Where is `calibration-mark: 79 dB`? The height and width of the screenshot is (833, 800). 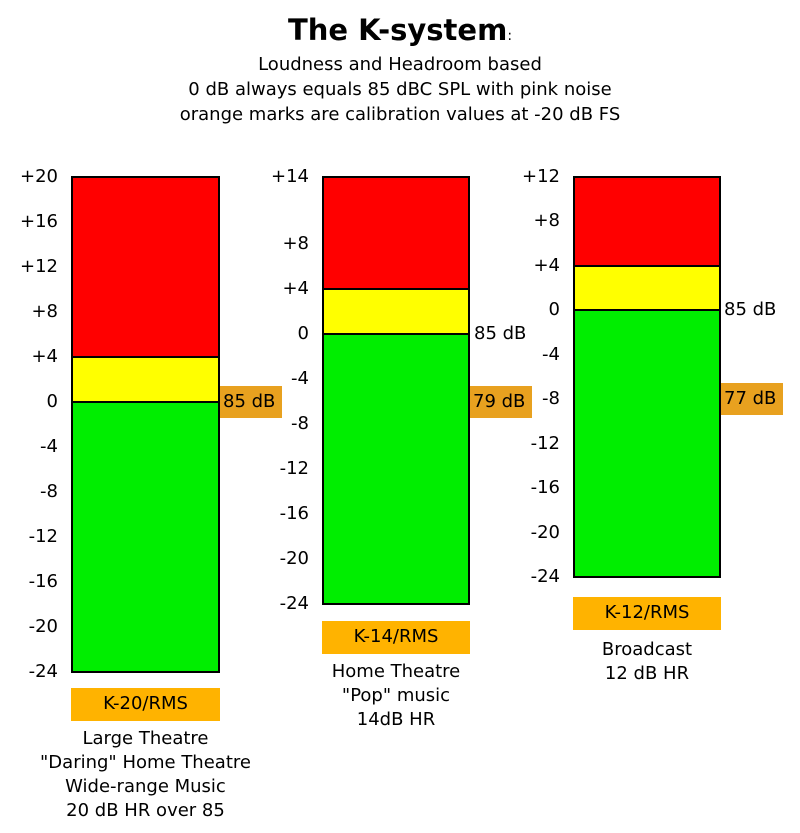 calibration-mark: 79 dB is located at coordinates (501, 401).